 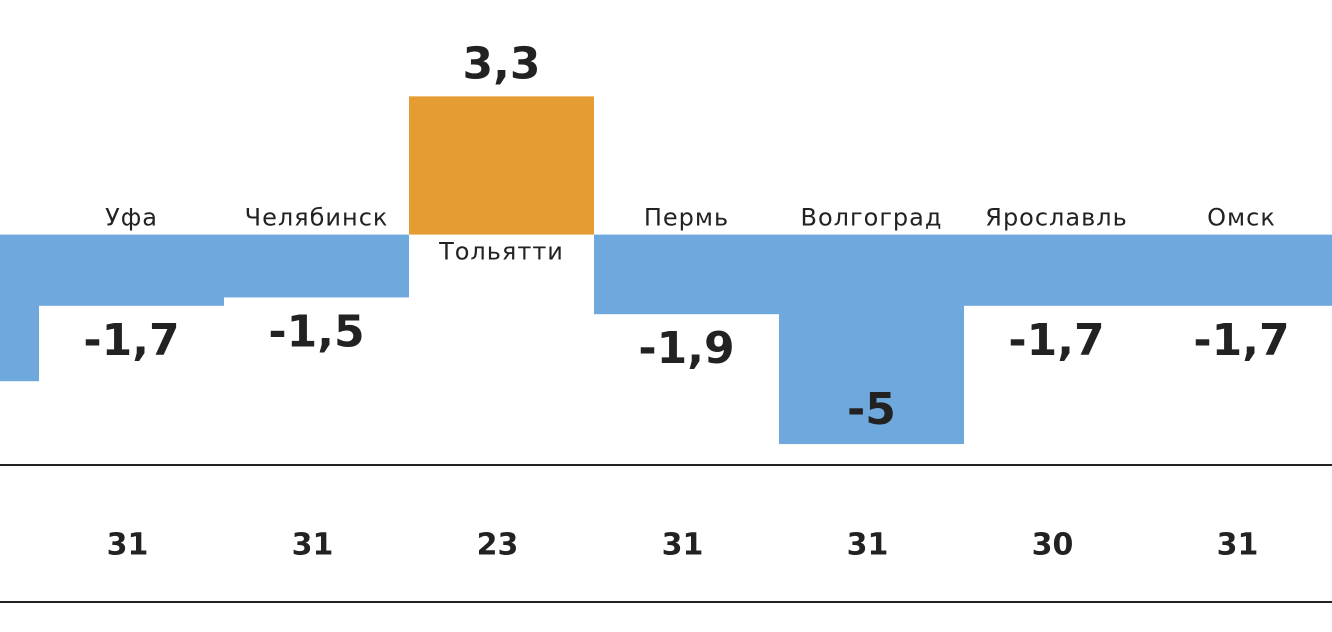 What do you see at coordinates (317, 218) in the screenshot?
I see `category-label: Челябинск` at bounding box center [317, 218].